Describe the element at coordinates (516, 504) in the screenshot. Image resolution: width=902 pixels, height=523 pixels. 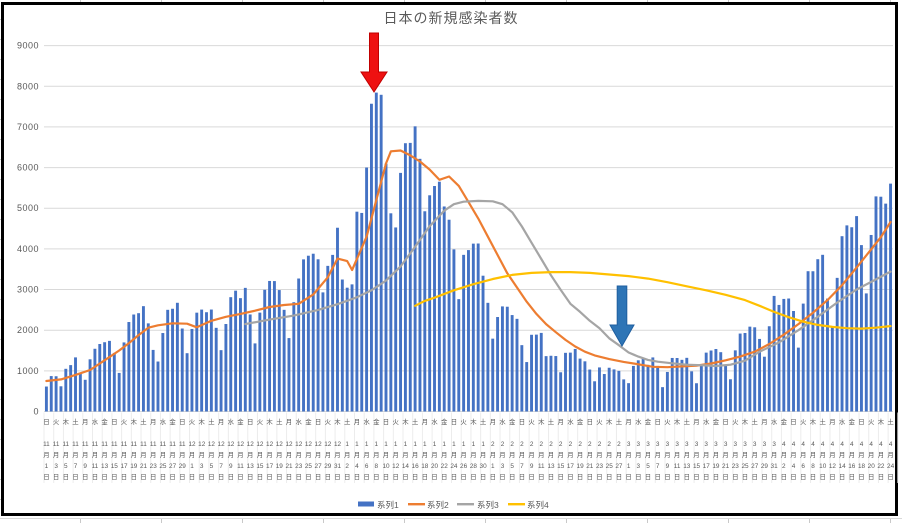
I see `legend-swatch-系列4` at that location.